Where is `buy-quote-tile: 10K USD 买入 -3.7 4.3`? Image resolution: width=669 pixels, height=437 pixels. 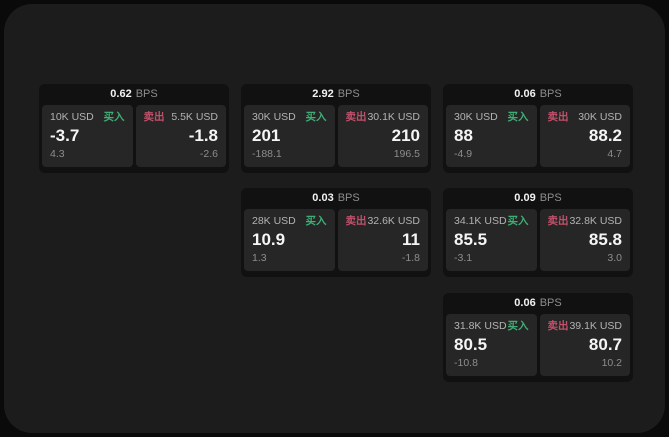
buy-quote-tile: 10K USD 买入 -3.7 4.3 is located at coordinates (87, 136).